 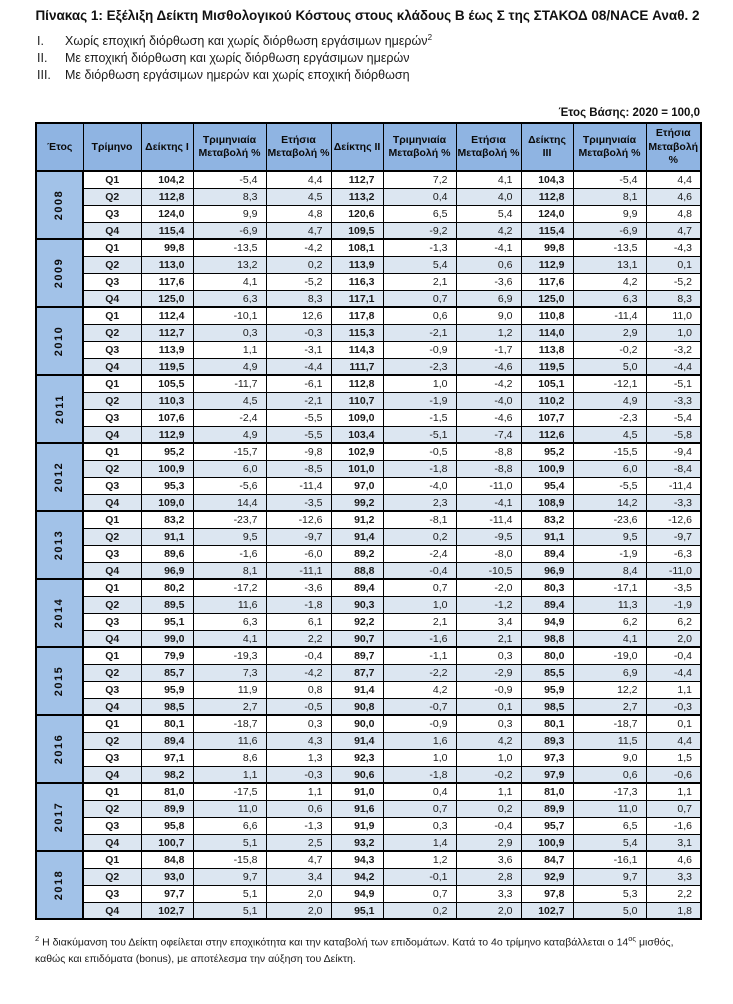 What do you see at coordinates (357, 281) in the screenshot?
I see `index-value-cell: 116,3` at bounding box center [357, 281].